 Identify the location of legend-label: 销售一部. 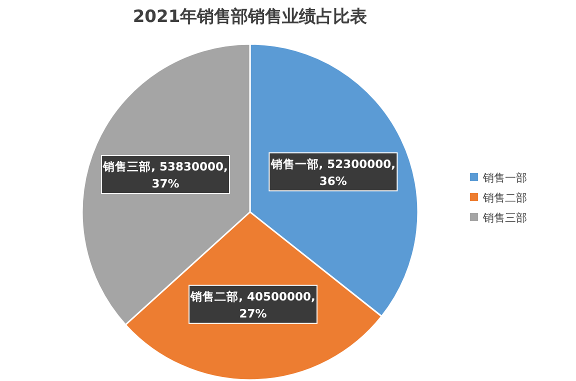
(504, 178).